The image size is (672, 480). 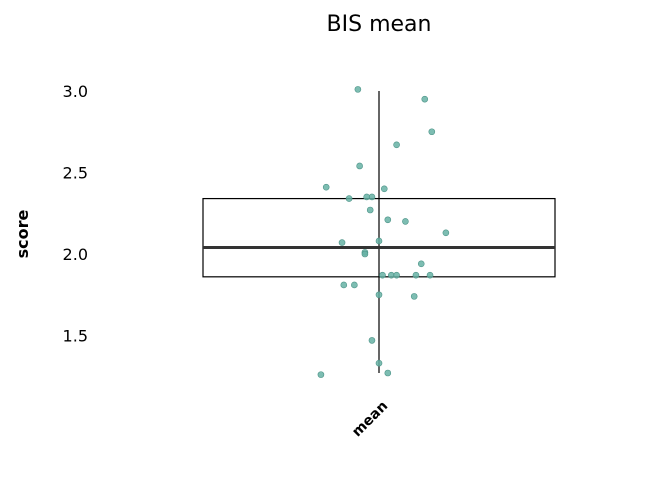 What do you see at coordinates (22, 233) in the screenshot?
I see `y-axis-title: score` at bounding box center [22, 233].